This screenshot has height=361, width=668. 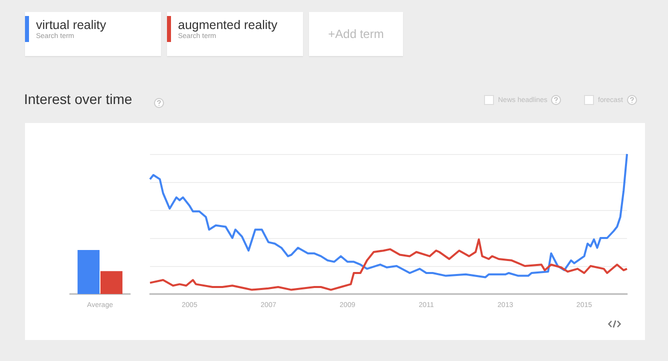 I want to click on legend-label: virtual reality, so click(x=72, y=25).